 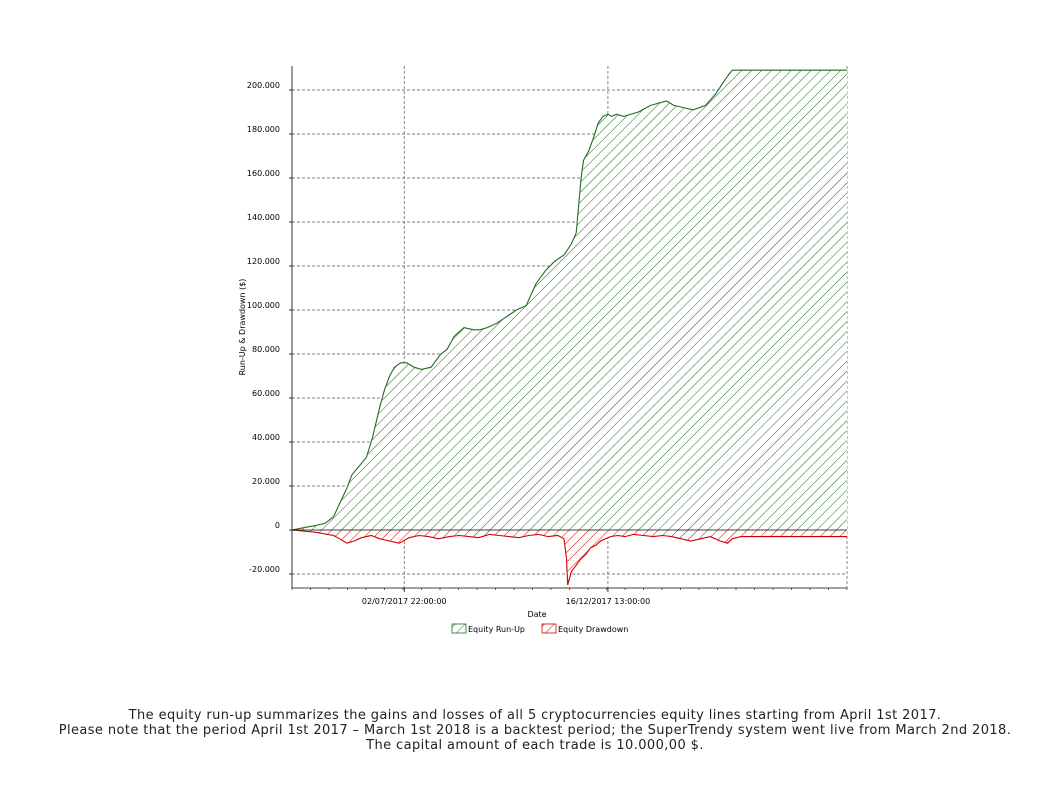 What do you see at coordinates (536, 614) in the screenshot?
I see `x-axis-title: Date` at bounding box center [536, 614].